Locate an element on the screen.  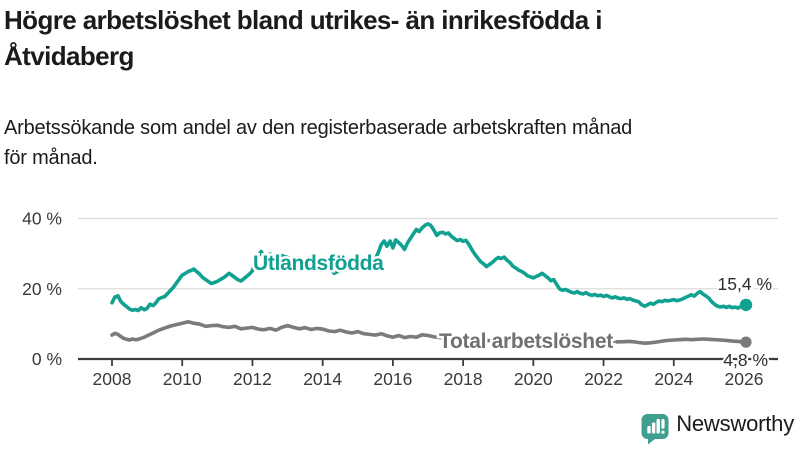
x-tick-label-2012: 2012 is located at coordinates (252, 379).